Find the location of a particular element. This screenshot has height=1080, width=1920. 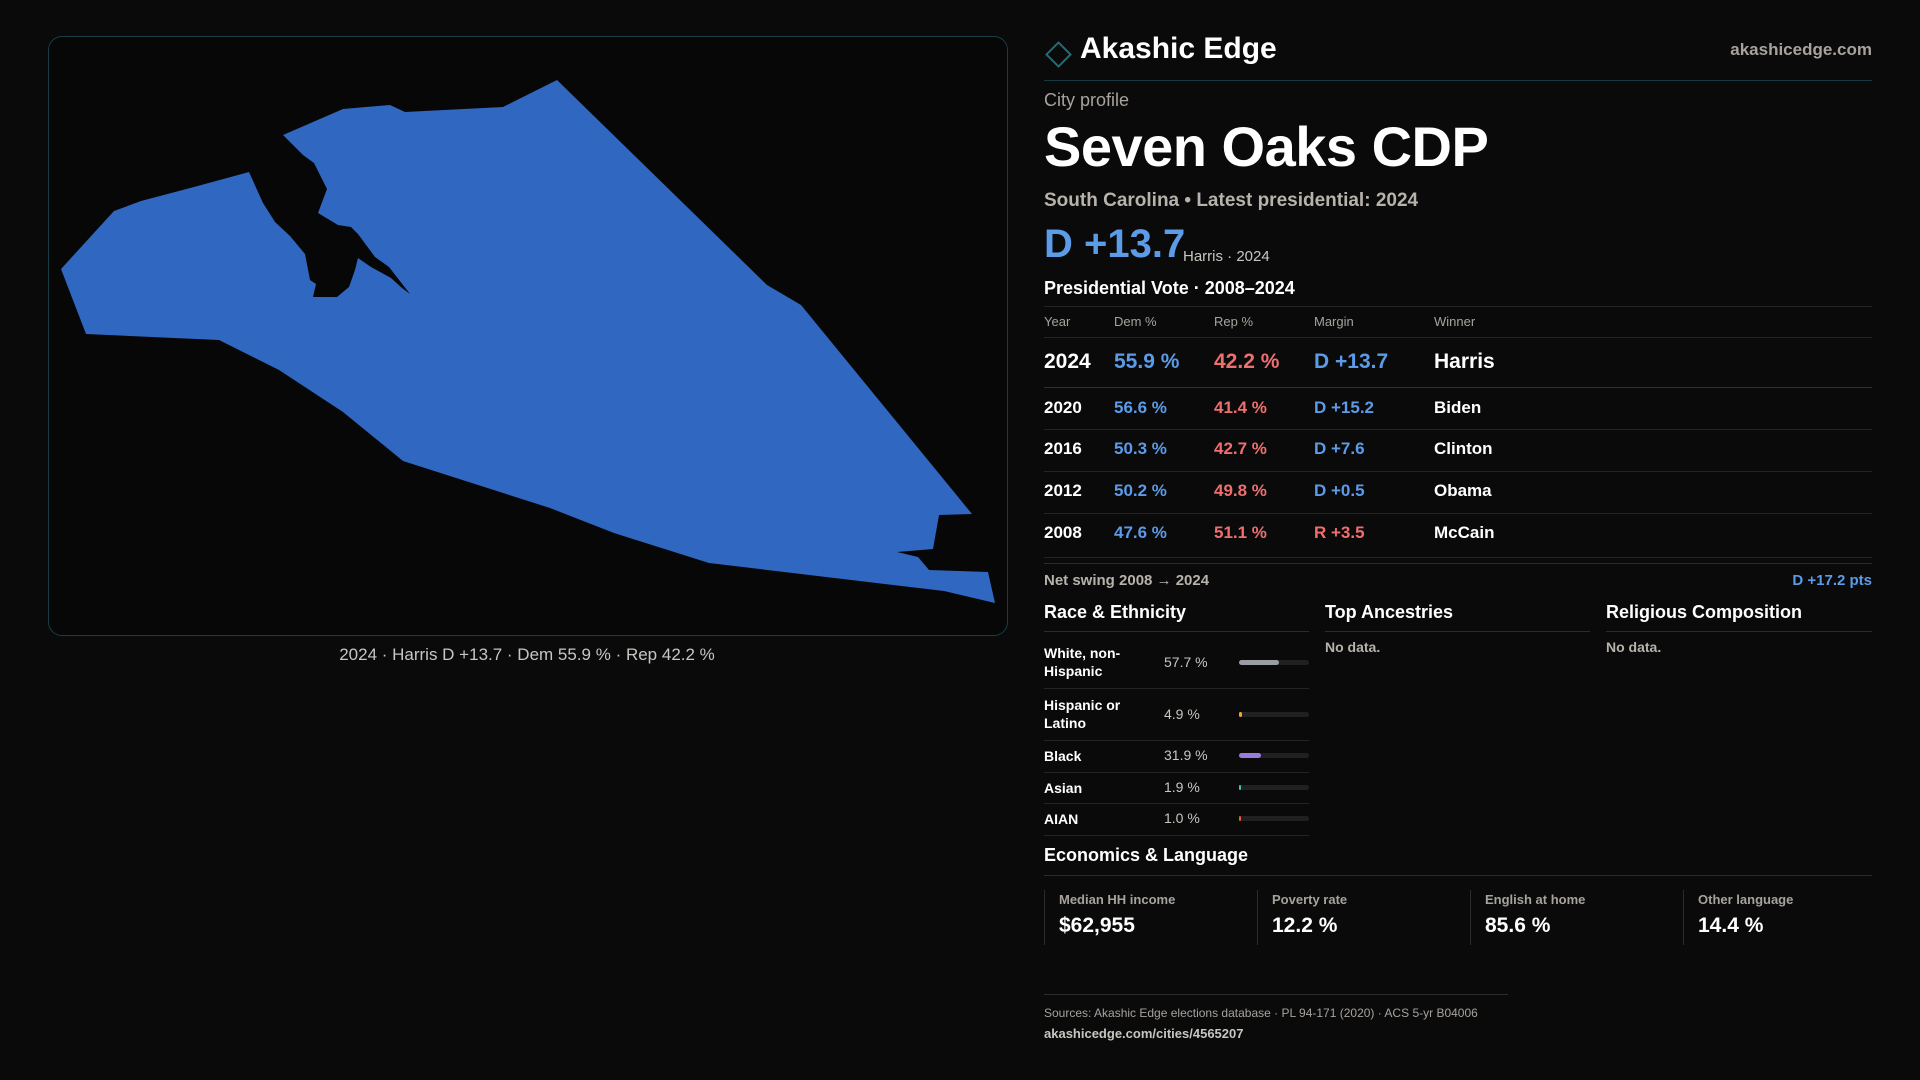

econ-value: 14.4 % is located at coordinates (1731, 925).